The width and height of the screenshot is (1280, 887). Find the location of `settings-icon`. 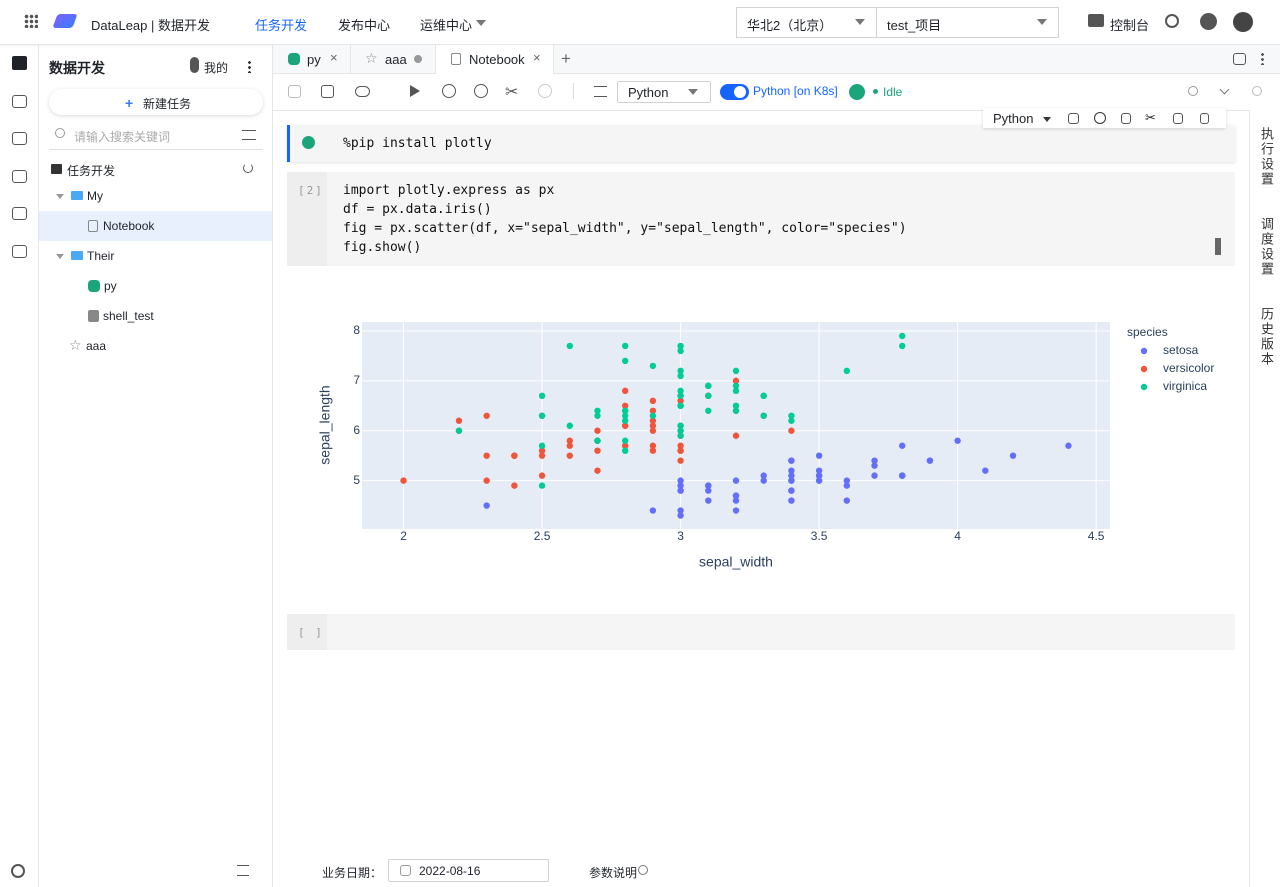

settings-icon is located at coordinates (18, 871).